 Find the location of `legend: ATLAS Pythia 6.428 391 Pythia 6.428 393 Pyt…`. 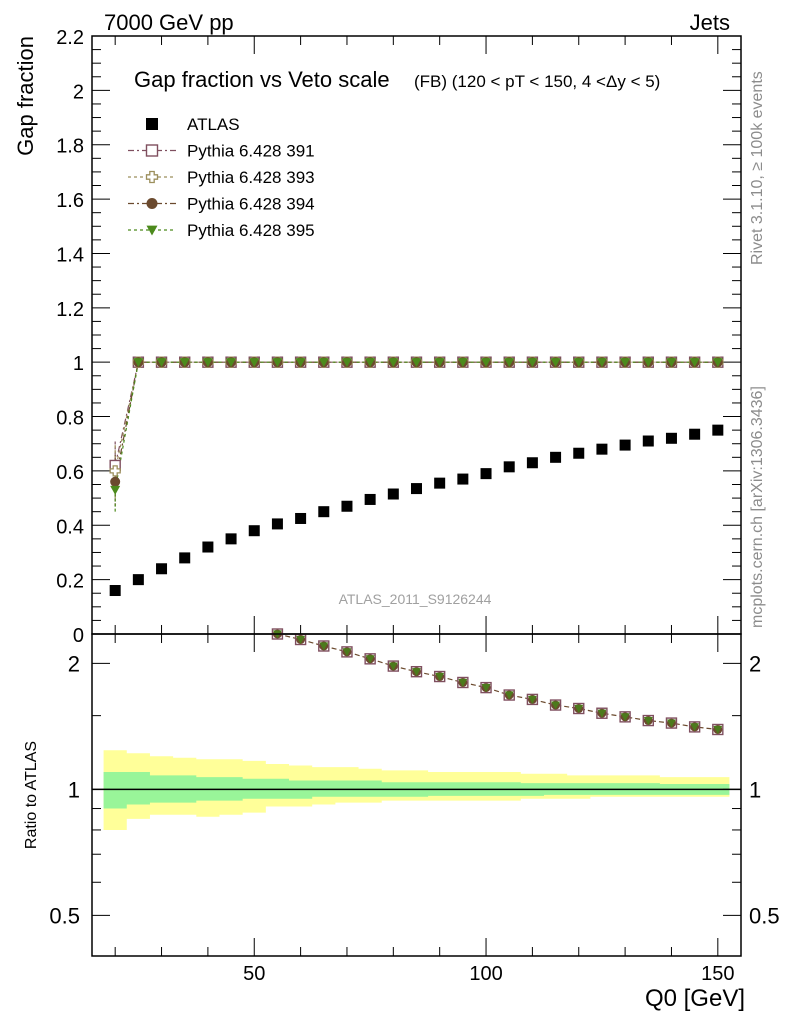

legend: ATLAS Pythia 6.428 391 Pythia 6.428 393 Pyt… is located at coordinates (221, 177).